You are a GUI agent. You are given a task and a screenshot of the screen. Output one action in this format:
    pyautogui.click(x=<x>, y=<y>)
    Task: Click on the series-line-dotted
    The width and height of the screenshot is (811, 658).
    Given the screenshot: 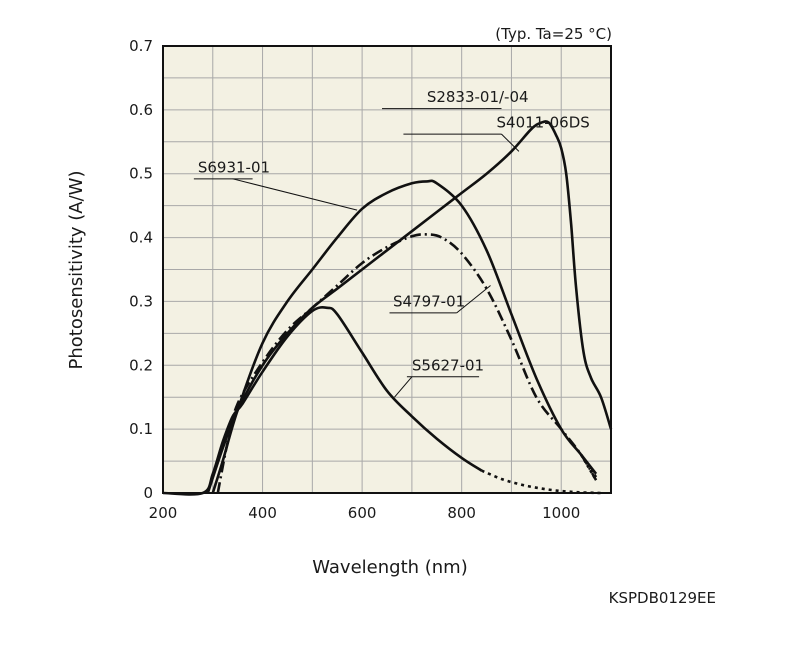 What is the action you would take?
    pyautogui.click(x=541, y=482)
    